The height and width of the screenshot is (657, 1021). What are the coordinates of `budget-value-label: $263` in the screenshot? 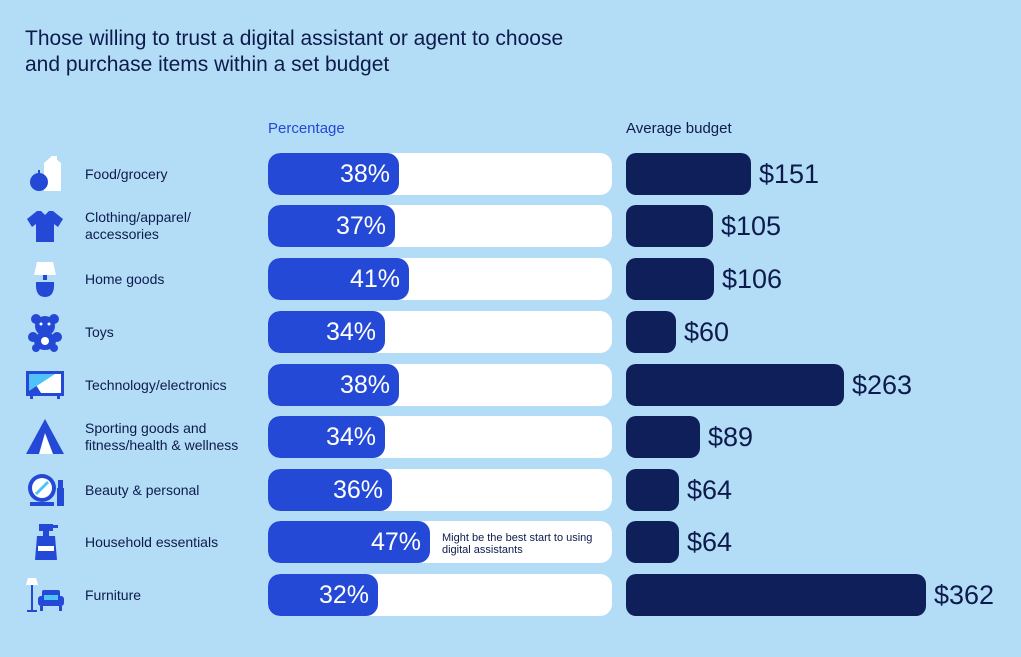 It's located at (882, 385).